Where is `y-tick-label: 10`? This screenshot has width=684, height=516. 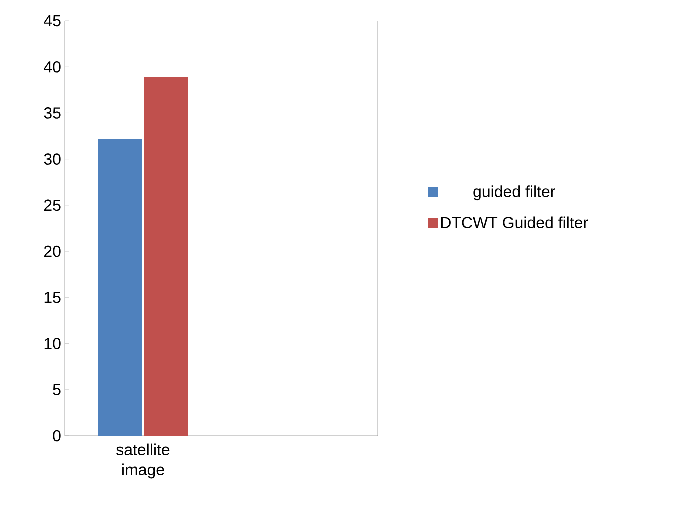
y-tick-label: 10 is located at coordinates (52, 344).